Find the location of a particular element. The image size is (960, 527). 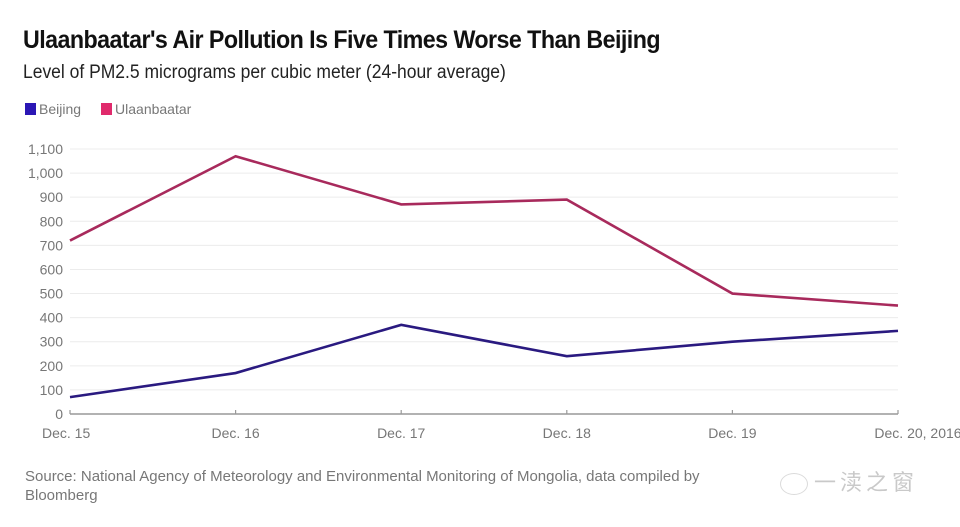

y-tick-label: 600 is located at coordinates (52, 269).